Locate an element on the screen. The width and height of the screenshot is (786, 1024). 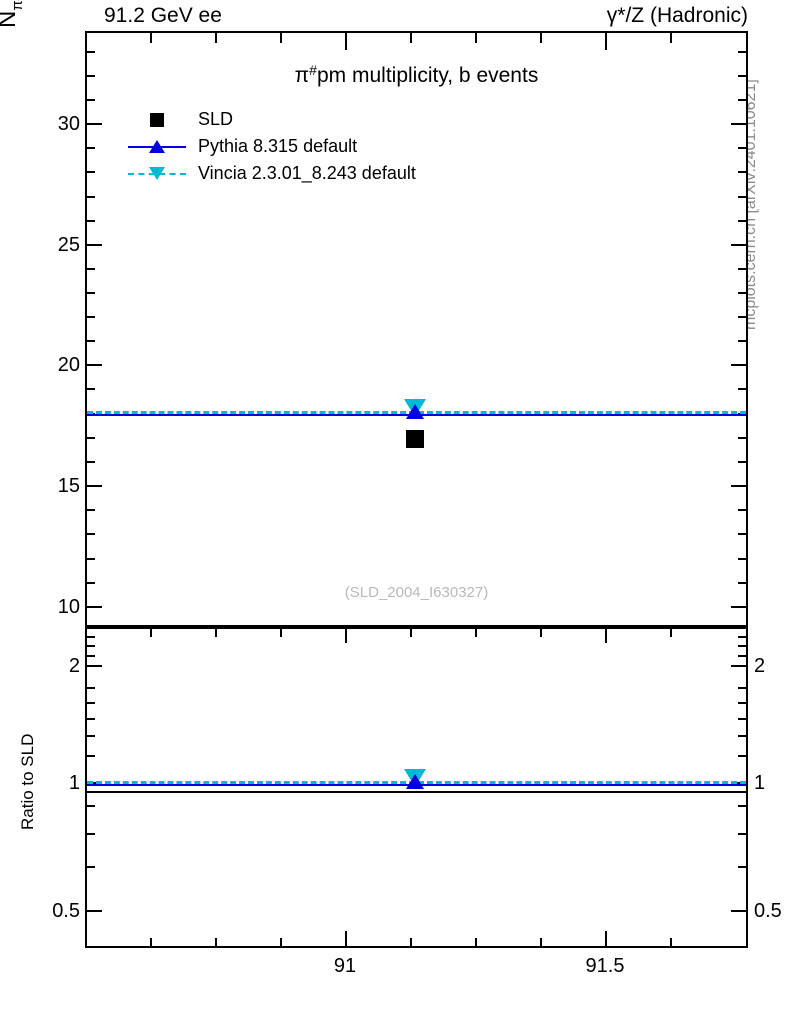
pythia-ratio-marker is located at coordinates (415, 781).